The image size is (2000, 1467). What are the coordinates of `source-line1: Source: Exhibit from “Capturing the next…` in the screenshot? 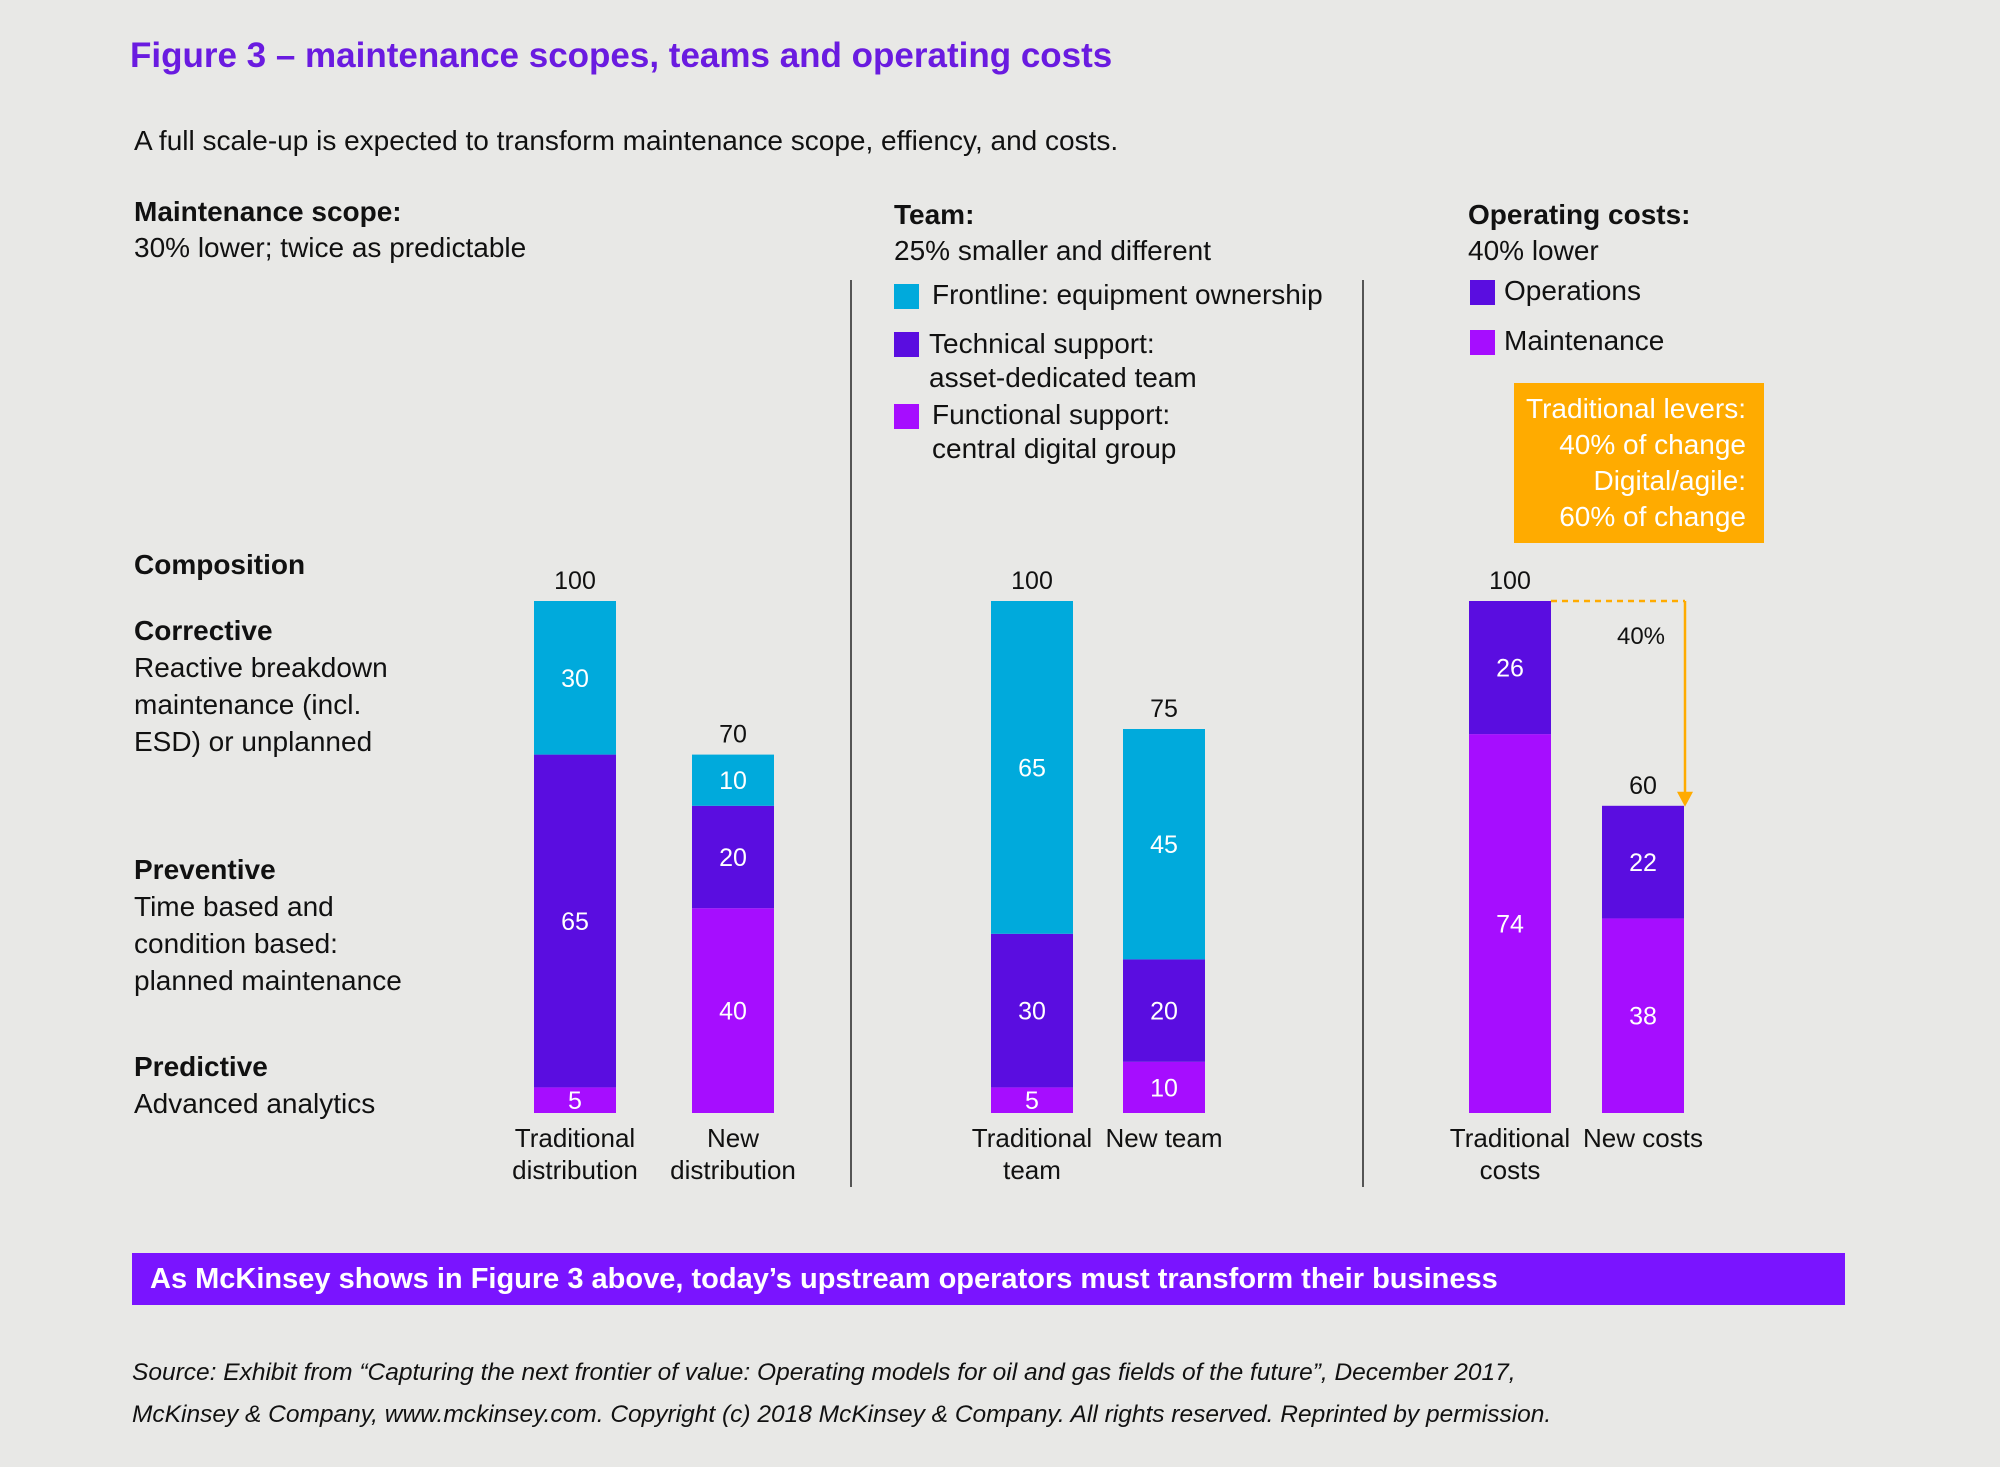 It's located at (824, 1372).